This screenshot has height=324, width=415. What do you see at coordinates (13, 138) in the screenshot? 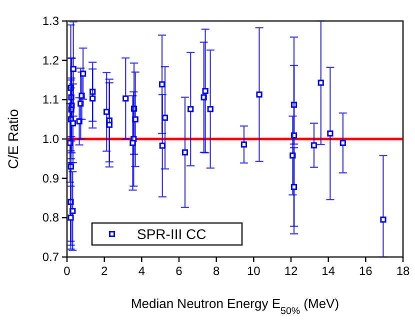
I see `y-axis-title: C/E Ratio` at bounding box center [13, 138].